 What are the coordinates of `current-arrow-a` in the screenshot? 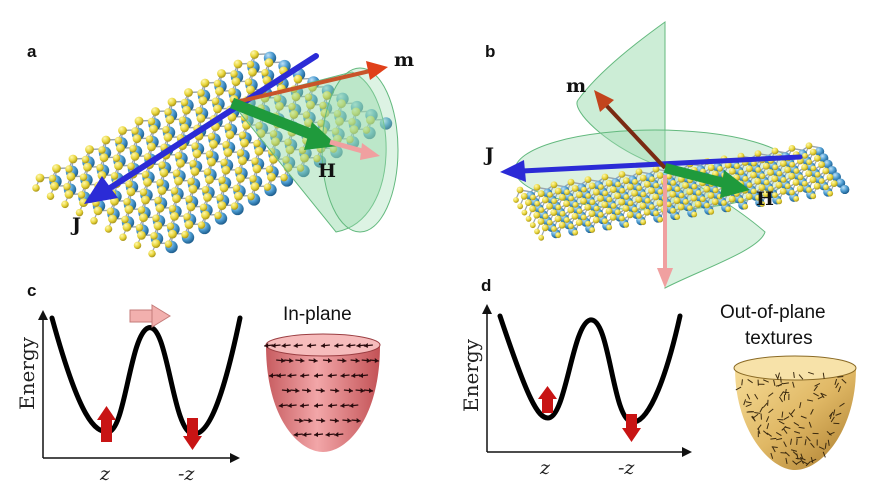 It's located at (213, 122).